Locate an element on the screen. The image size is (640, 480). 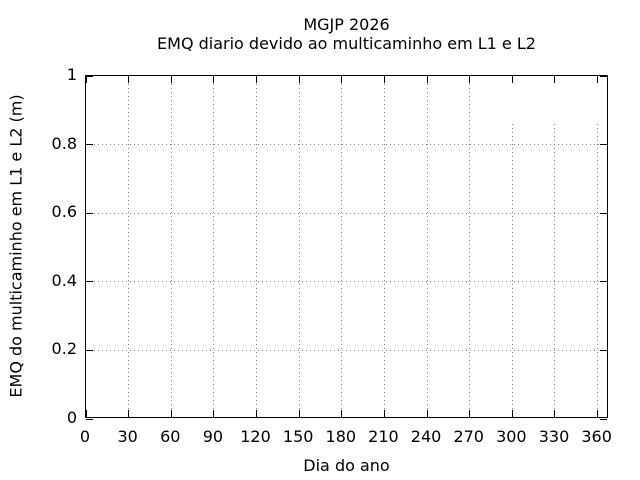
y-tick-label: 0.2 is located at coordinates (64, 349).